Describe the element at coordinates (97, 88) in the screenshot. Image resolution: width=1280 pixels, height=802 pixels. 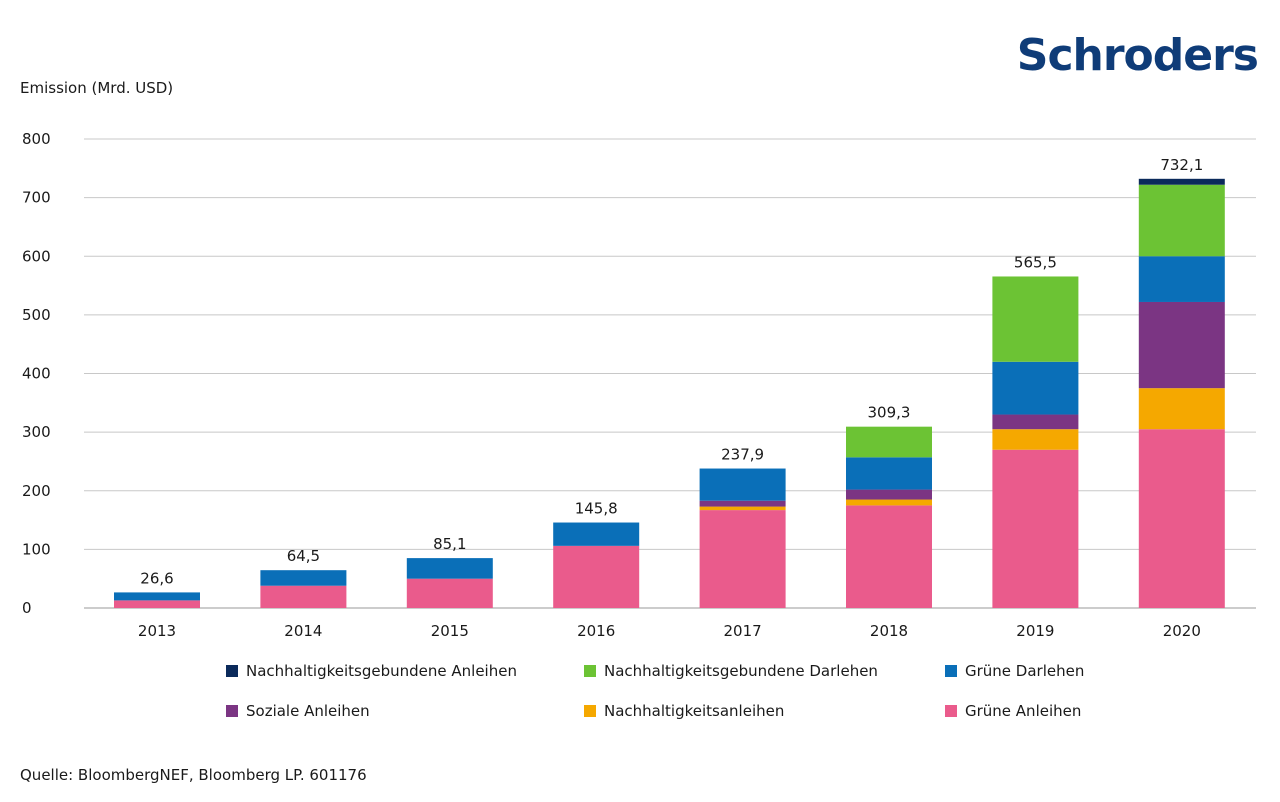
I see `y-axis-label: Emission (Mrd. USD)` at that location.